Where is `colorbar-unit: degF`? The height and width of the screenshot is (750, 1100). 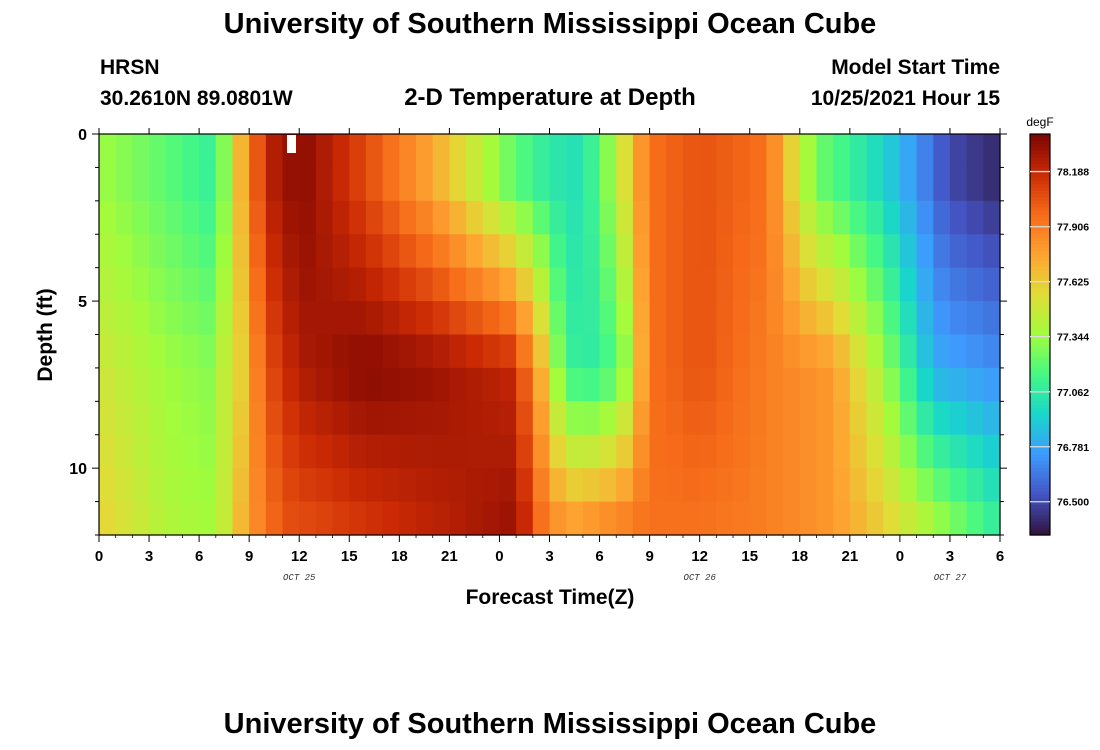 colorbar-unit: degF is located at coordinates (1039, 122).